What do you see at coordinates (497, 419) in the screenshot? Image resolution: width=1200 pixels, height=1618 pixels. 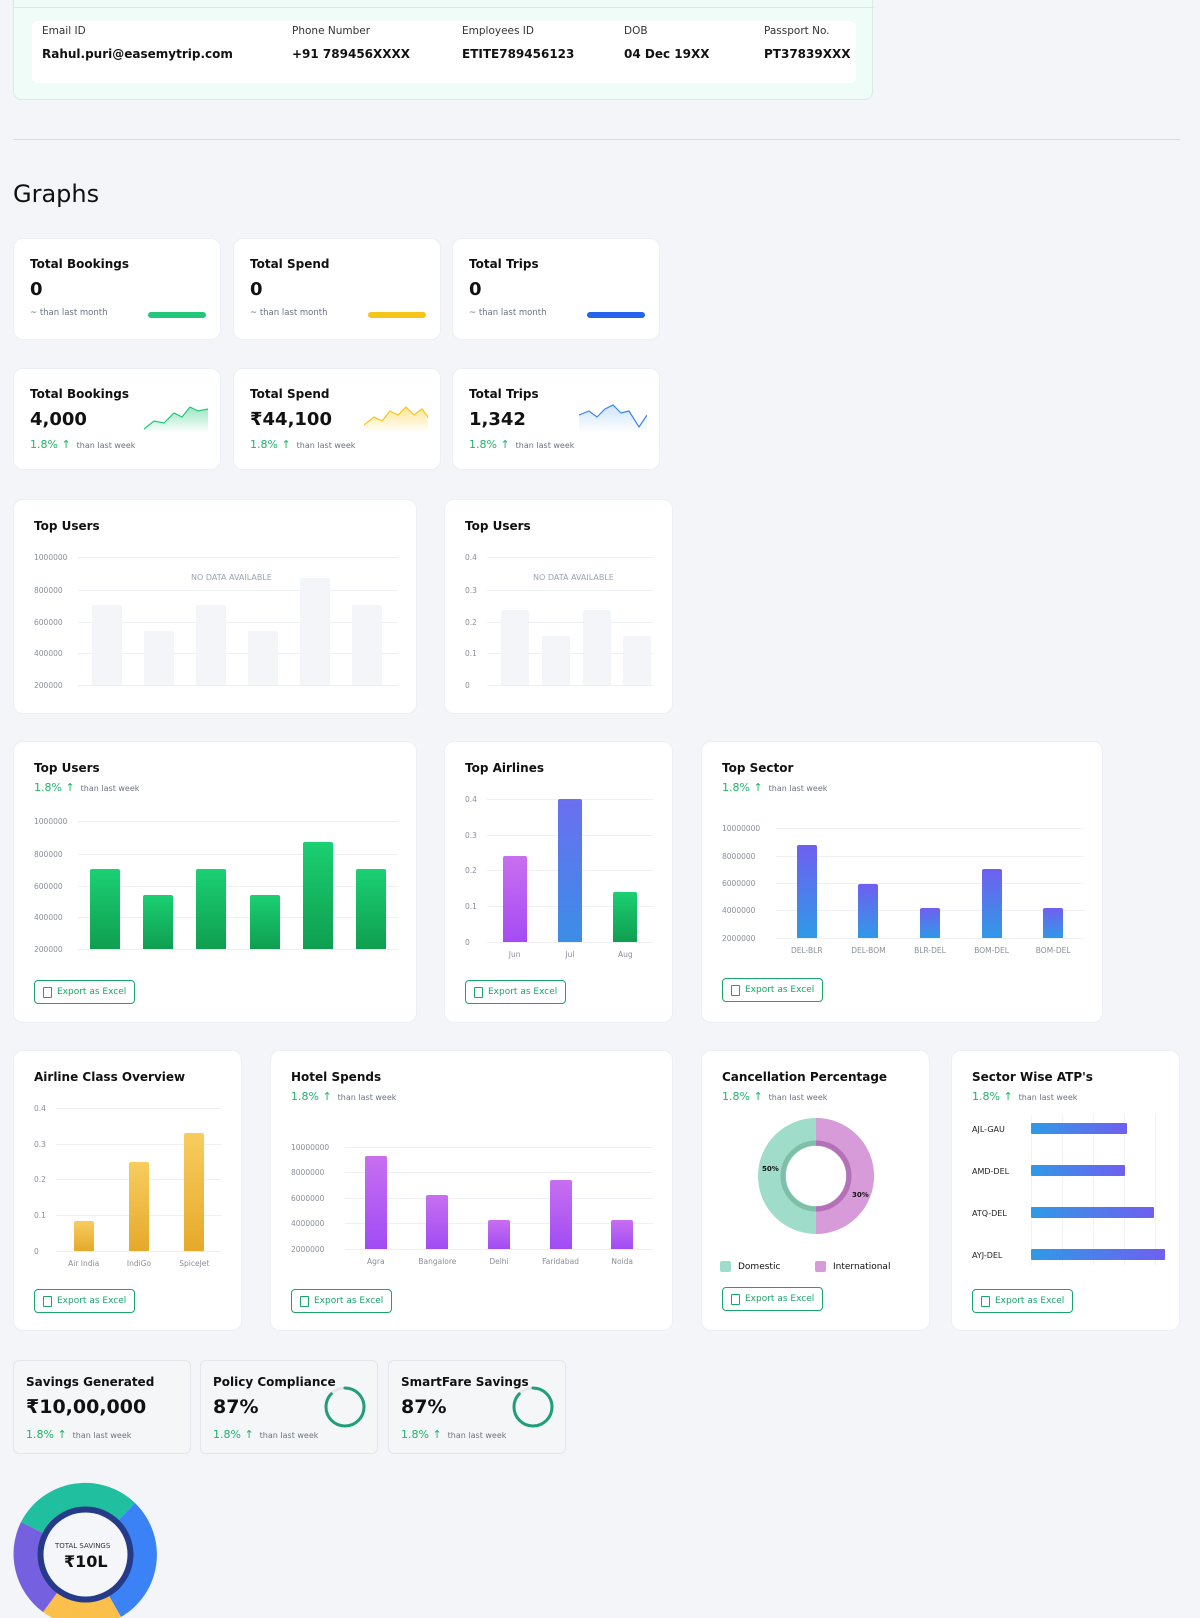 I see `kpi-value: 1,342` at bounding box center [497, 419].